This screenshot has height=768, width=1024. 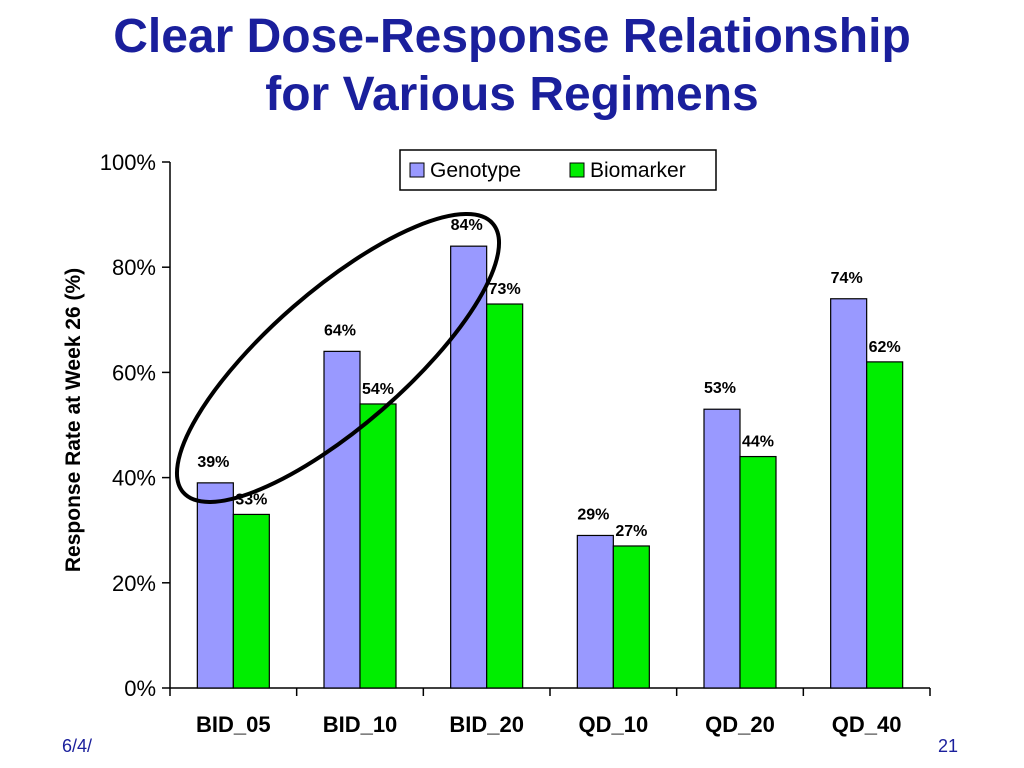 What do you see at coordinates (593, 514) in the screenshot?
I see `data-label: 29%` at bounding box center [593, 514].